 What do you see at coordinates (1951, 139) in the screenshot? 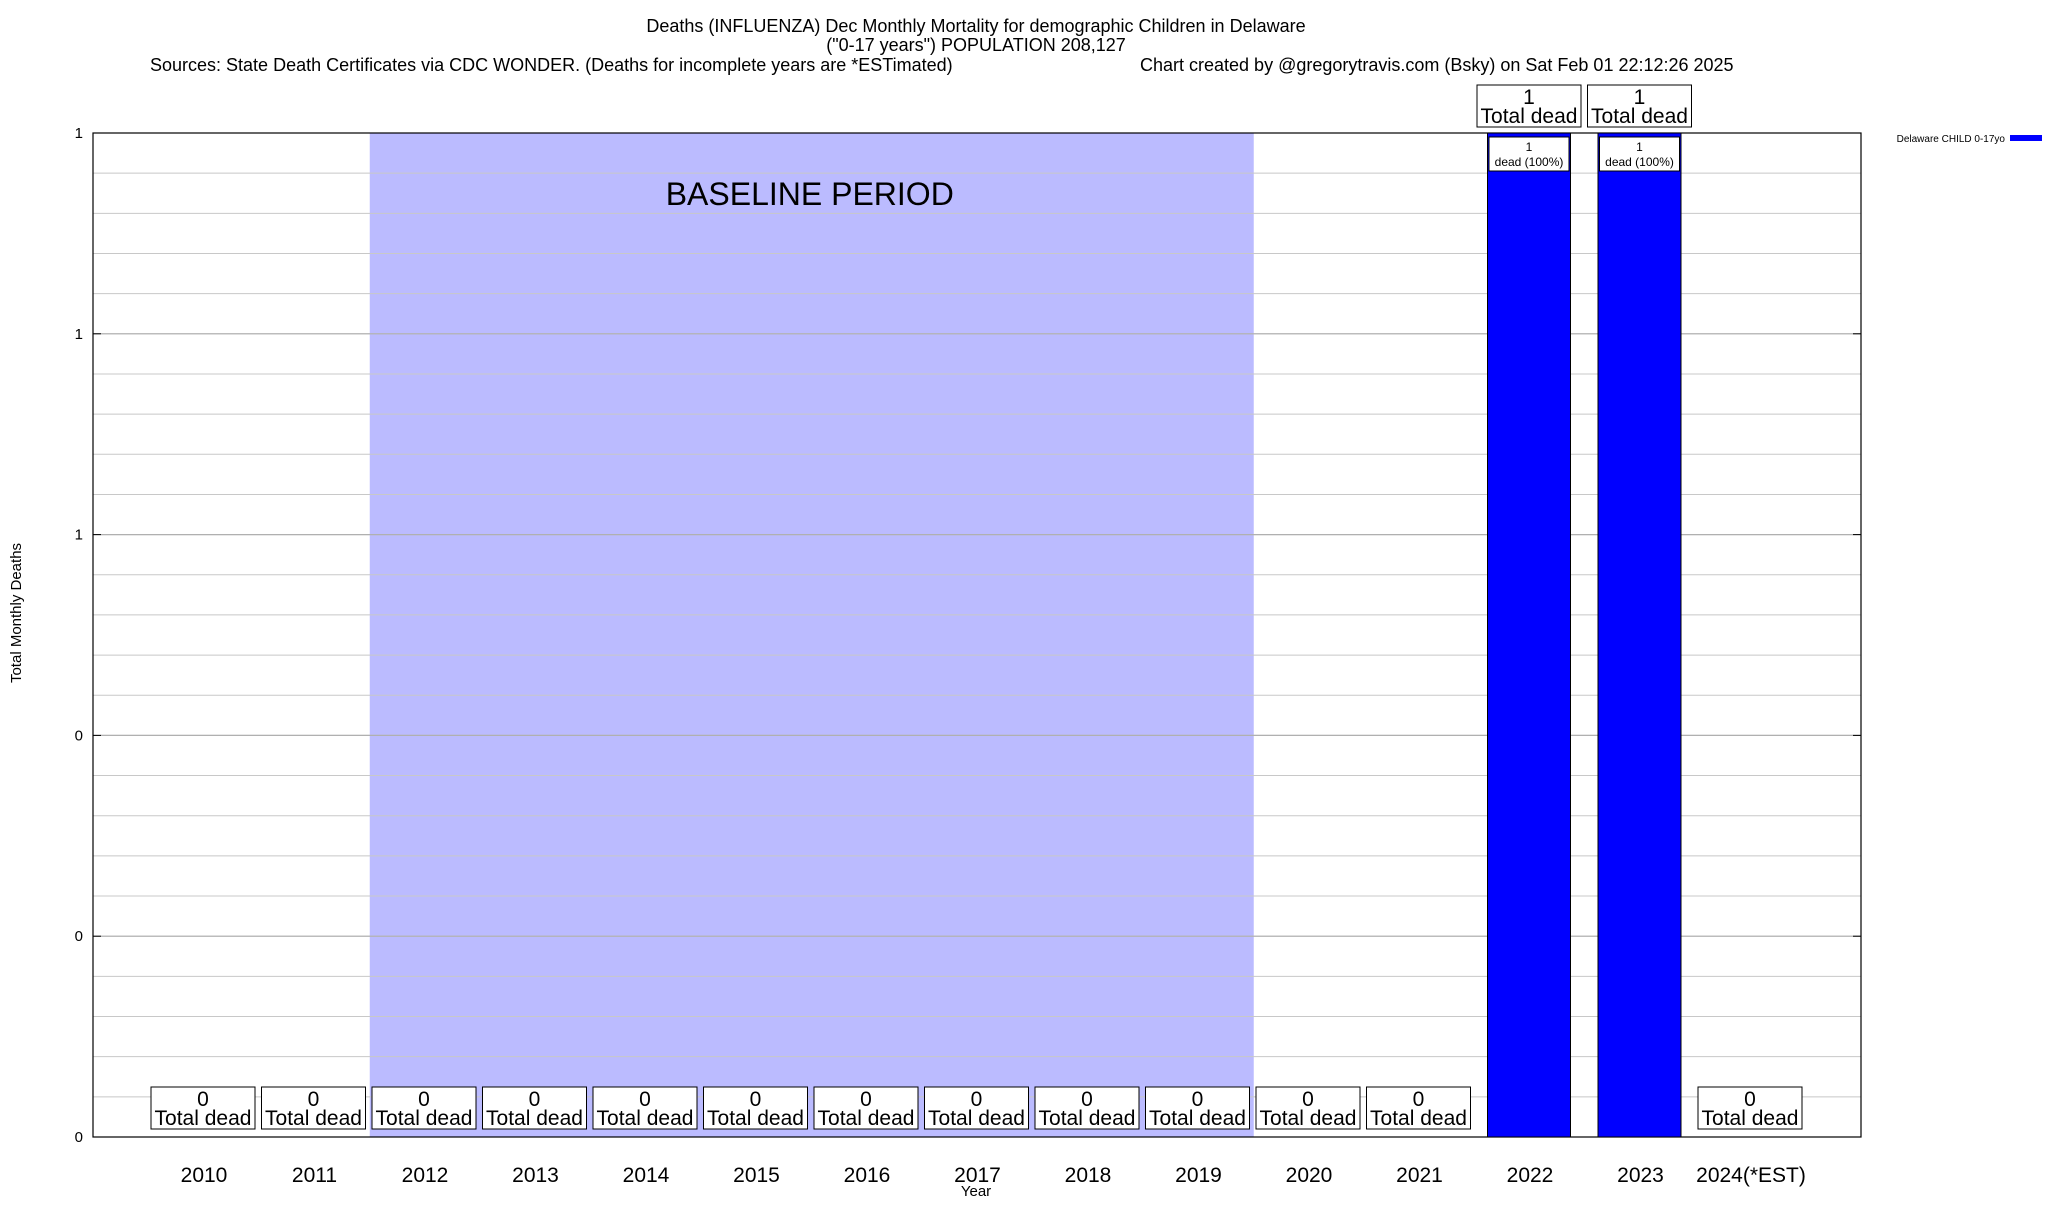
I see `legend-label: Delaware CHILD 0-17yo` at bounding box center [1951, 139].